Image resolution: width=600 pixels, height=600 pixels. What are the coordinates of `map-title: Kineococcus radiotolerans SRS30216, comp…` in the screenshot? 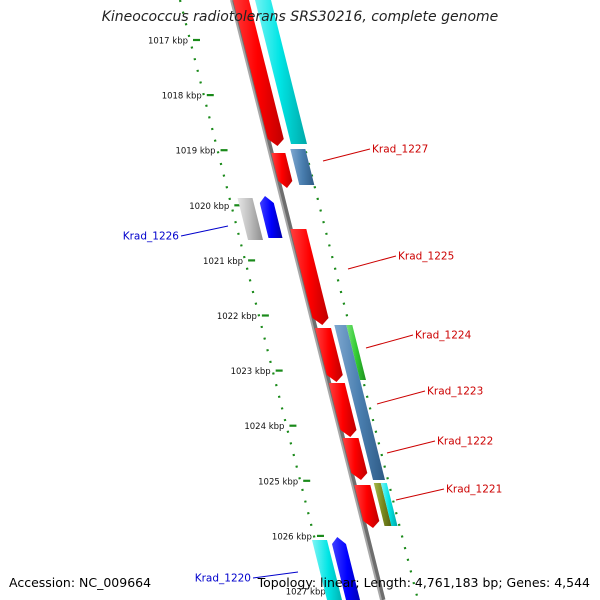 It's located at (300, 17).